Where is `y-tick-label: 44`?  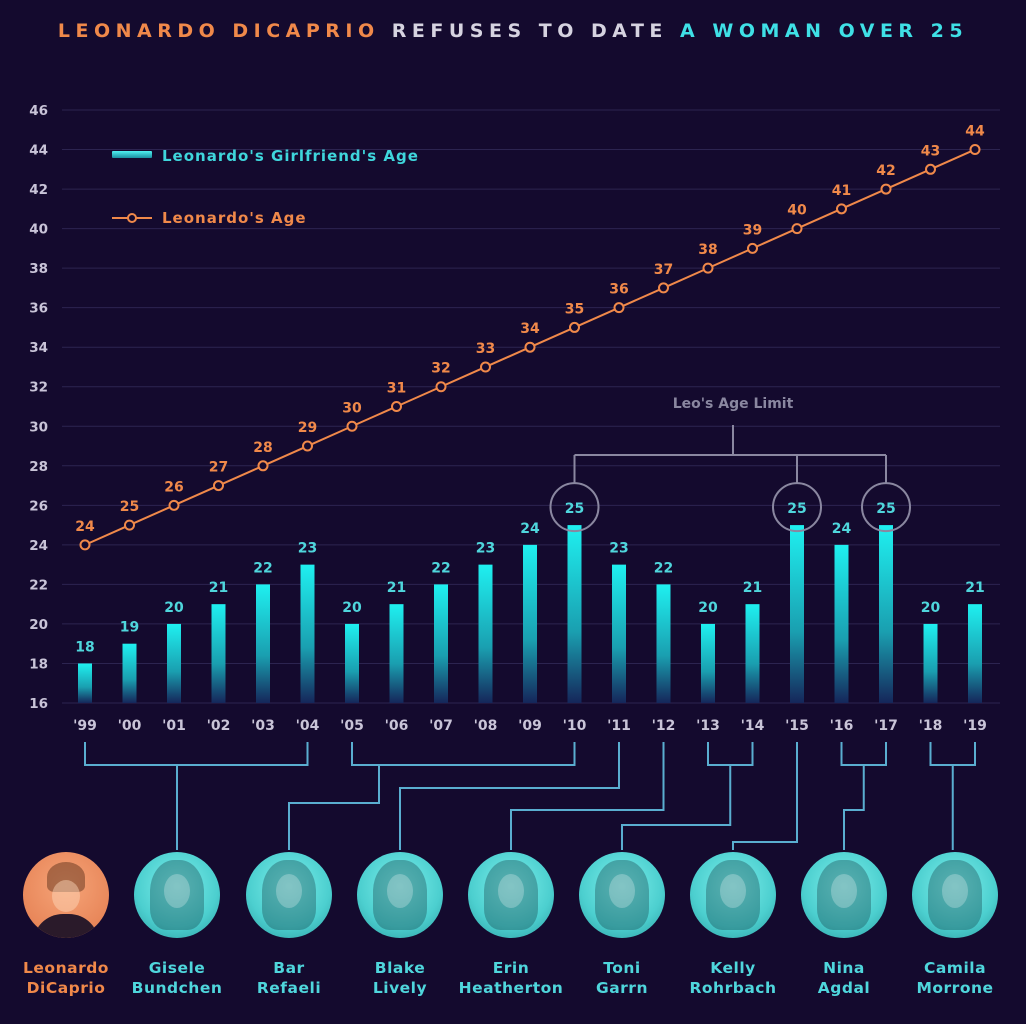
y-tick-label: 44 is located at coordinates (38, 151).